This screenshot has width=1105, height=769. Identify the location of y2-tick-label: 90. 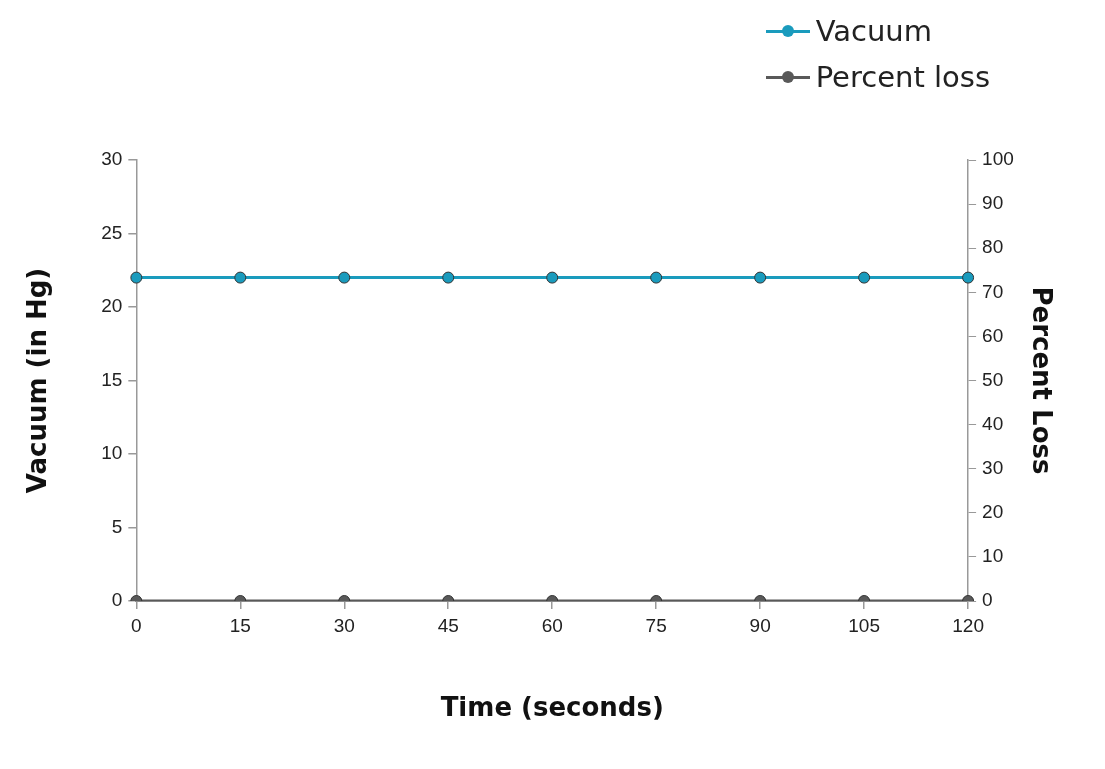
(993, 203).